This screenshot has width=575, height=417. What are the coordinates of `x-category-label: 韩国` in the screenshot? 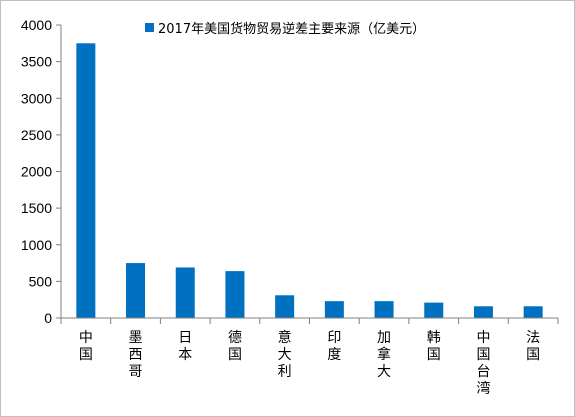 It's located at (434, 346).